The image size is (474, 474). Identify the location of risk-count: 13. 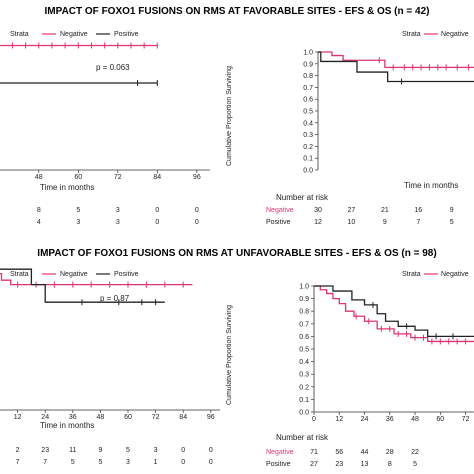
(365, 464).